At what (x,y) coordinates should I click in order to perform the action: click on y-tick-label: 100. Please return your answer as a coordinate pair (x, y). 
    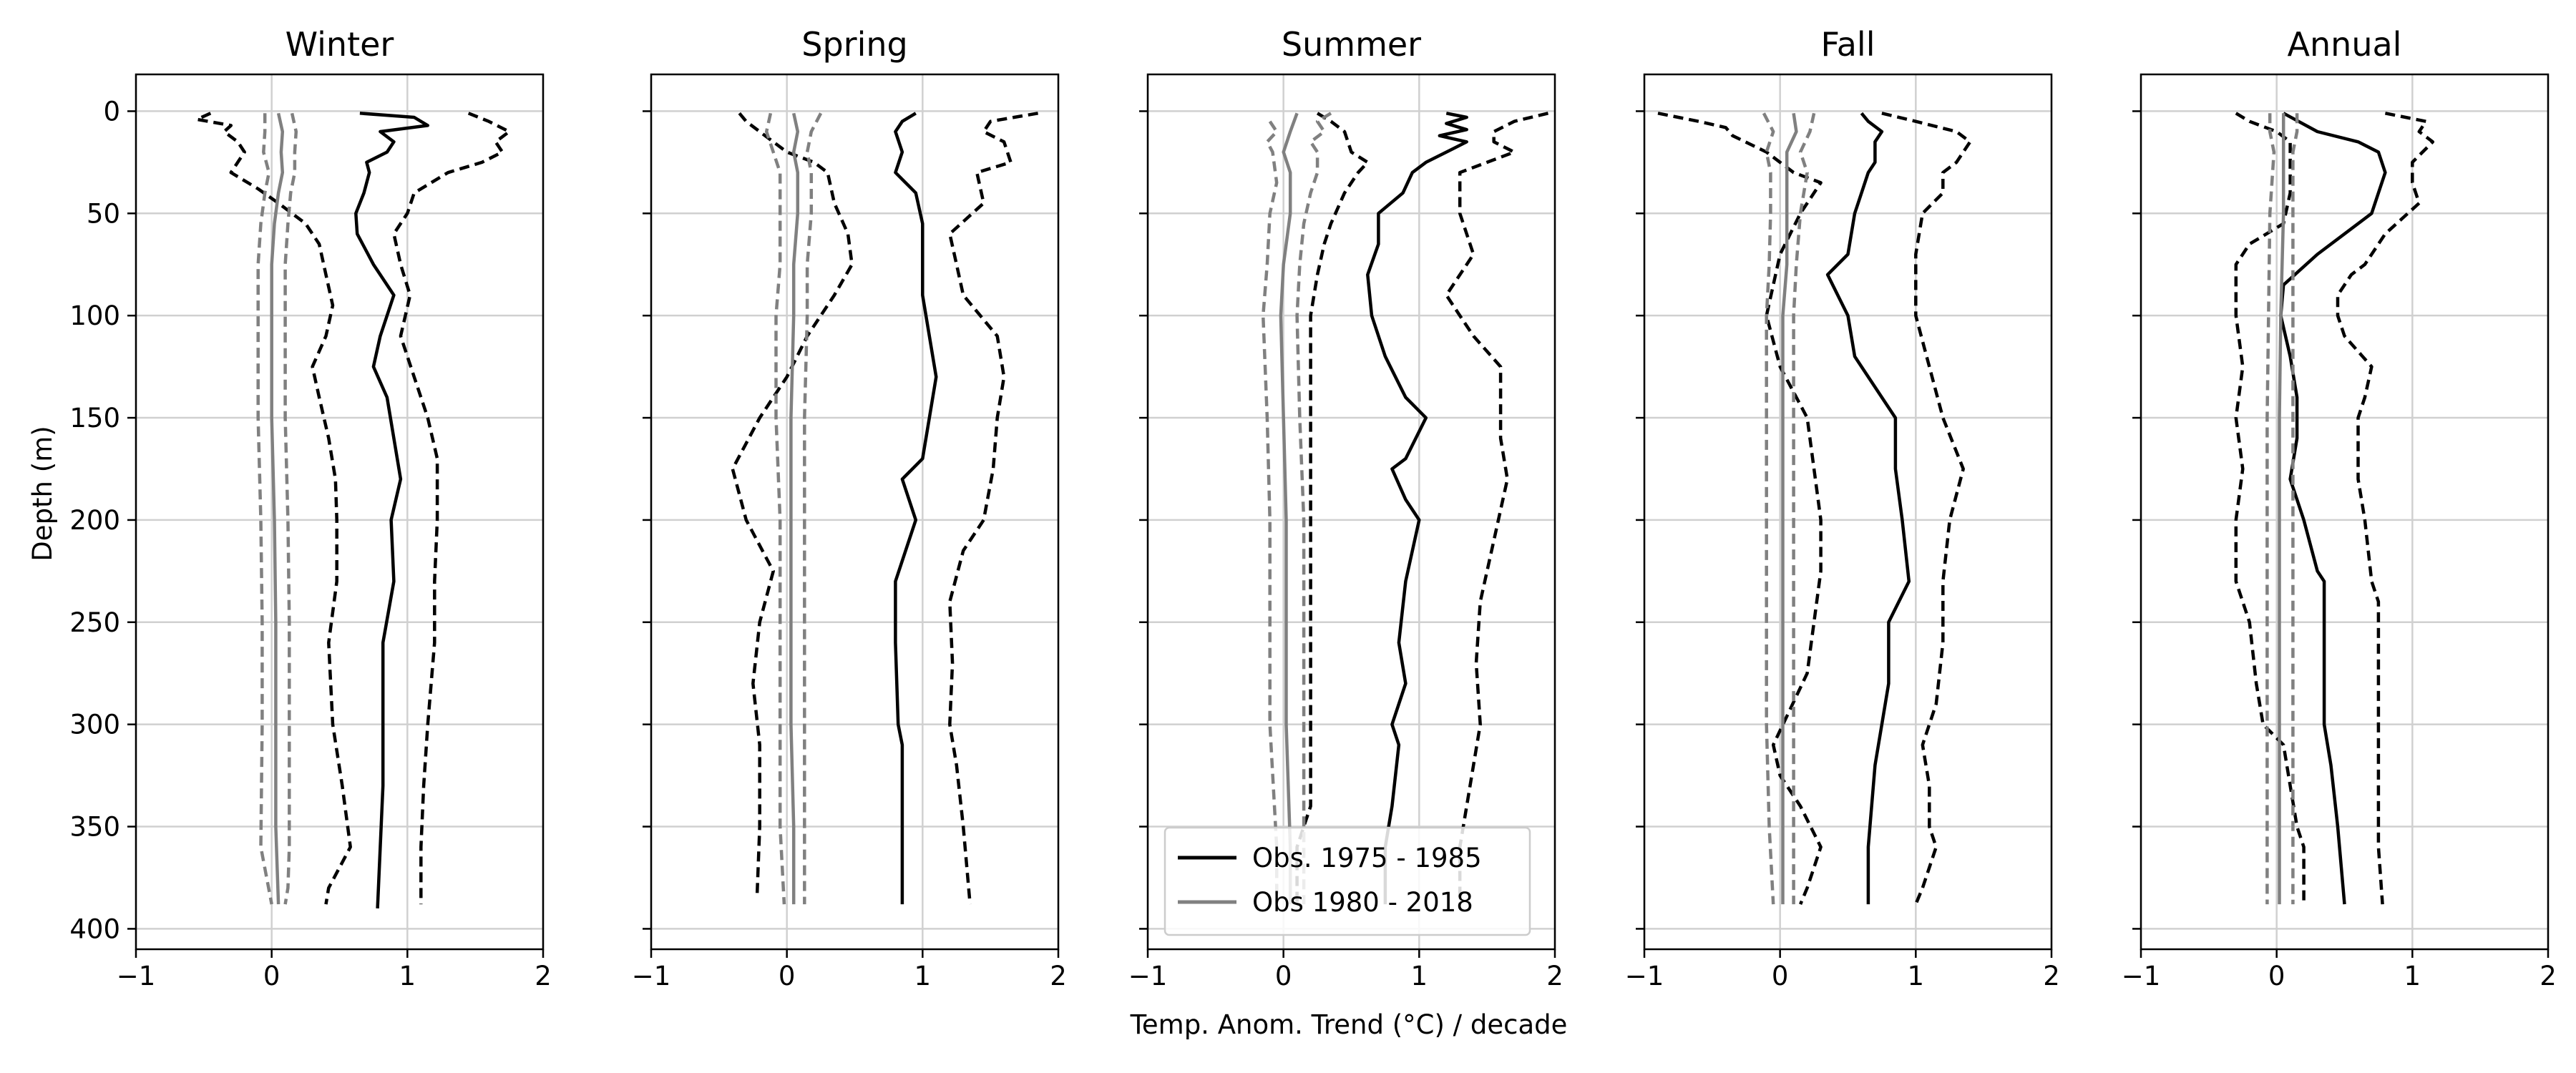
    Looking at the image, I should click on (94, 315).